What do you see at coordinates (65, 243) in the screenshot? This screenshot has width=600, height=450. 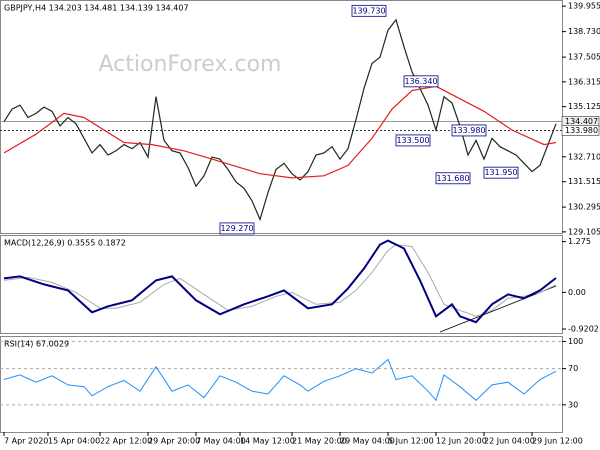 I see `panel-title: MACD(12,26,9) 0.3555 0.1872` at bounding box center [65, 243].